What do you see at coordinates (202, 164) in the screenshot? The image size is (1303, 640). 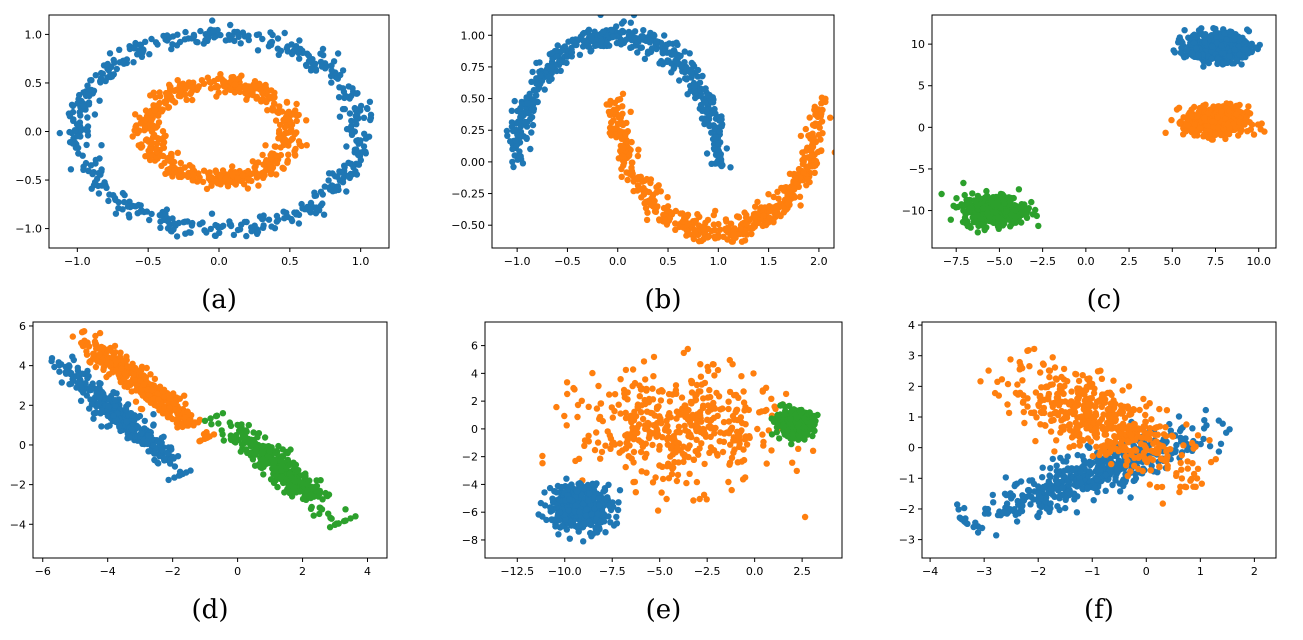 I see `chart-panel-a: −1.0 −0.5 0.0 0.5 1.0−1.0−0.50.00.51.0(a)` at bounding box center [202, 164].